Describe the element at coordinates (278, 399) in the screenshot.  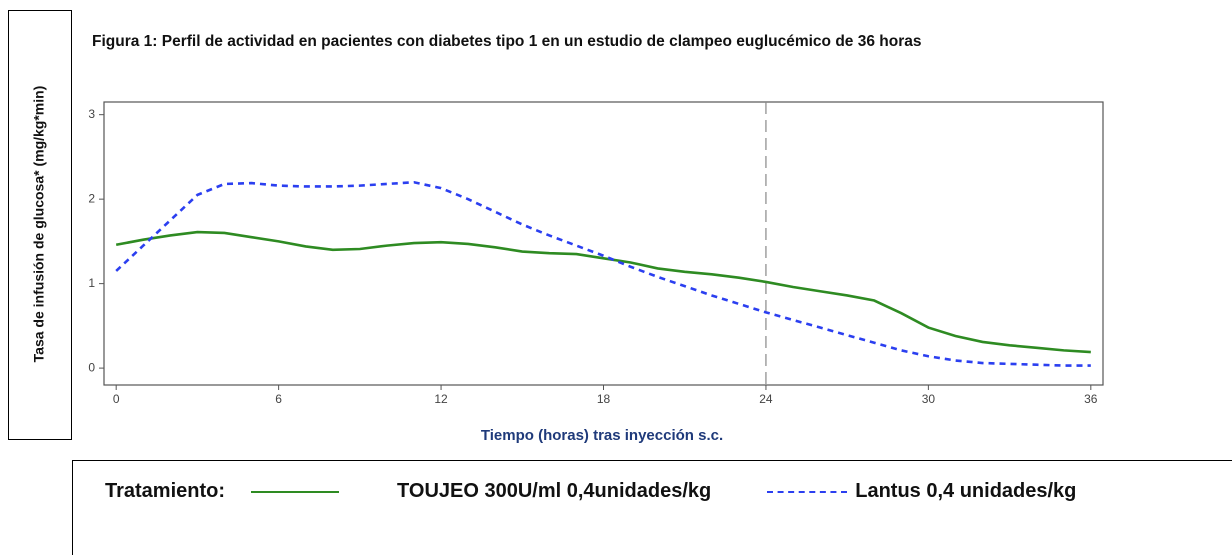
I see `x-tick-label: 6` at that location.